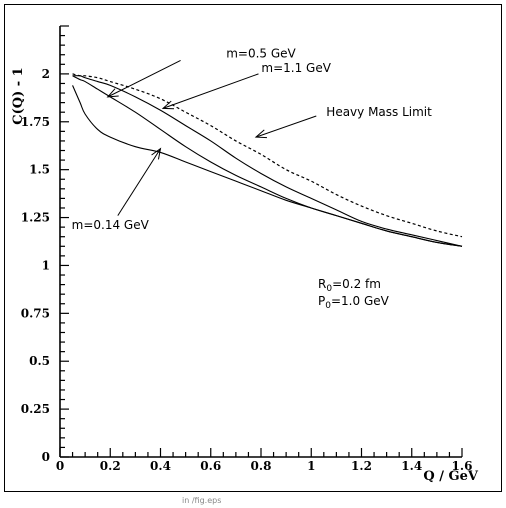 Image resolution: width=506 pixels, height=508 pixels. What do you see at coordinates (139, 182) in the screenshot?
I see `annotation-arrow-m014` at bounding box center [139, 182].